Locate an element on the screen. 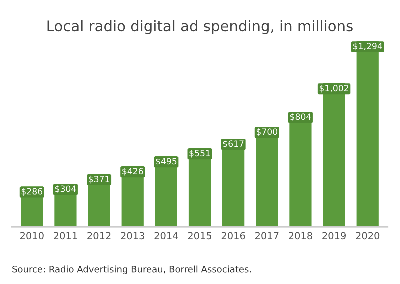 Image resolution: width=400 pixels, height=284 pixels. data-label: $371 is located at coordinates (99, 180).